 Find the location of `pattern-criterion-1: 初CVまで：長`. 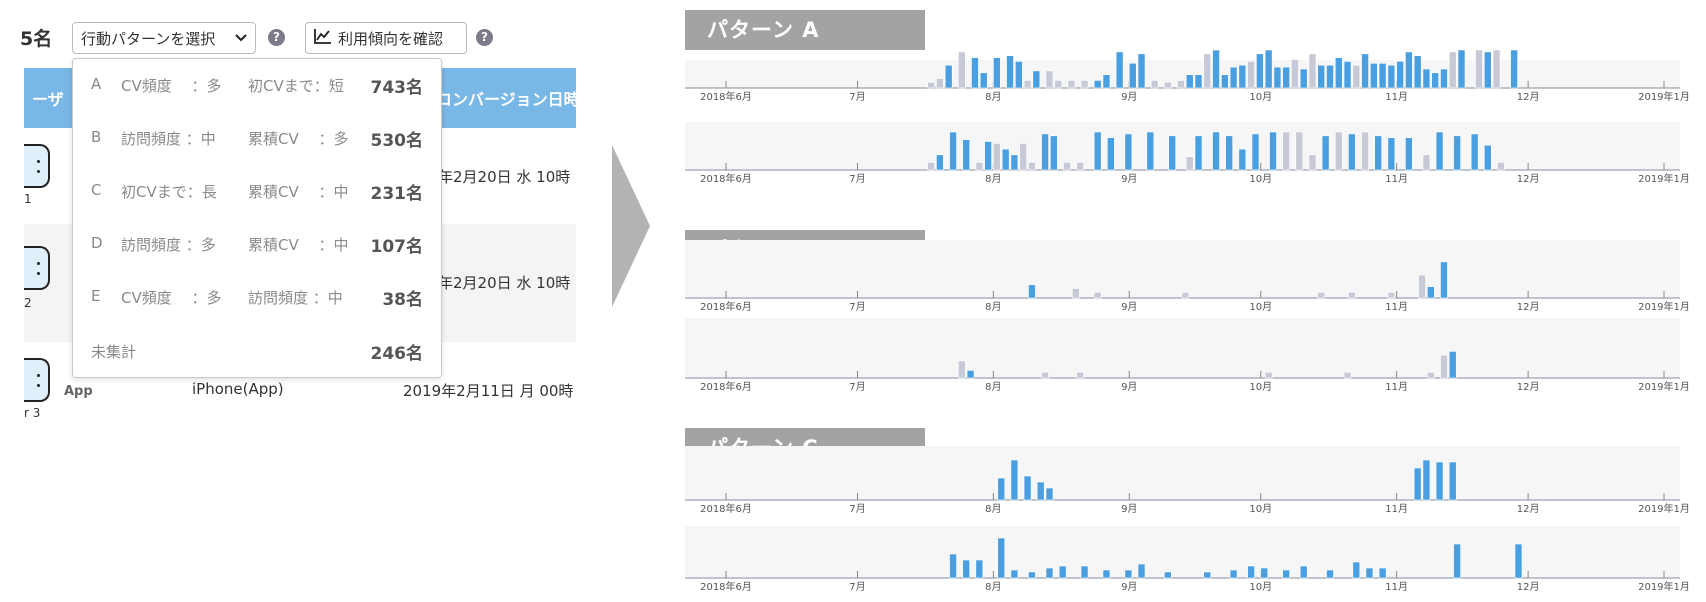

pattern-criterion-1: 初CVまで：長 is located at coordinates (169, 192).